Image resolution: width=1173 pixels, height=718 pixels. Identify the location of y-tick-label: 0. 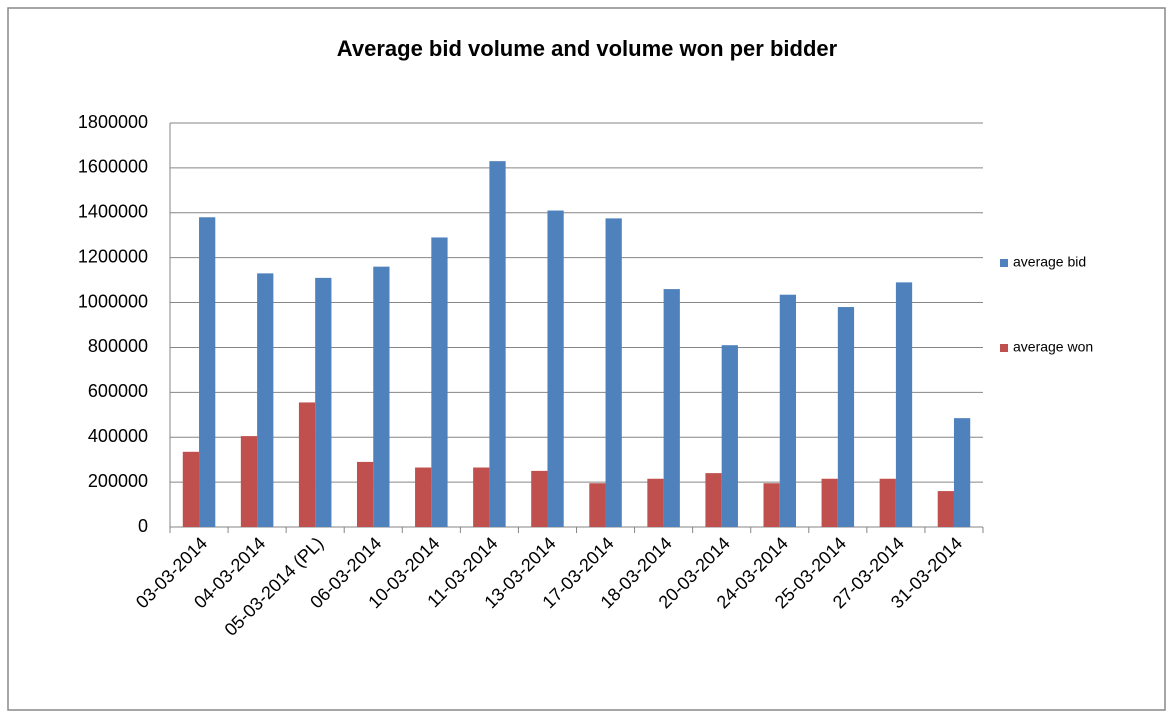
(143, 526).